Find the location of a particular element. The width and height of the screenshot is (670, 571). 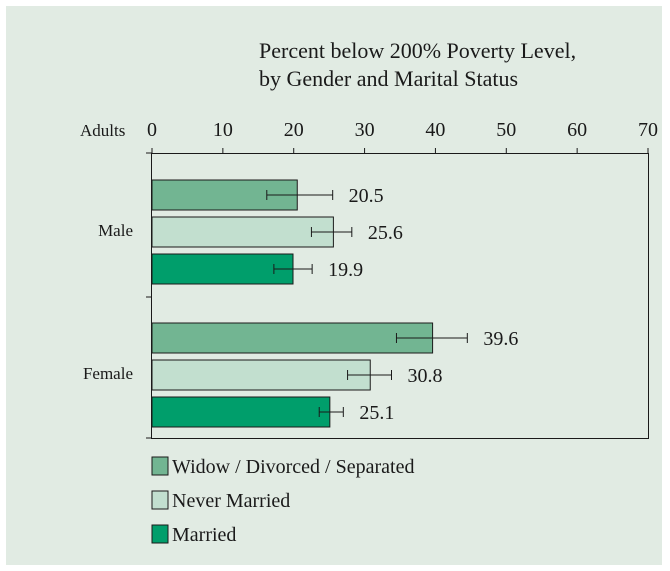

data-label: 30.8 is located at coordinates (424, 376).